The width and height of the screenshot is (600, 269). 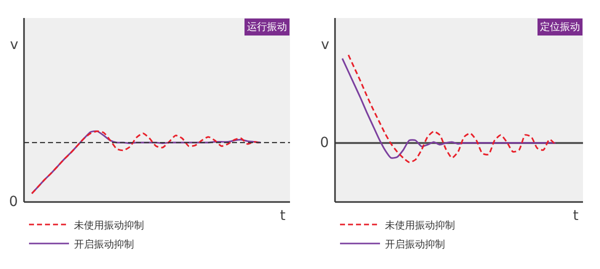 I want to click on chart-title: 运行振动, so click(x=267, y=27).